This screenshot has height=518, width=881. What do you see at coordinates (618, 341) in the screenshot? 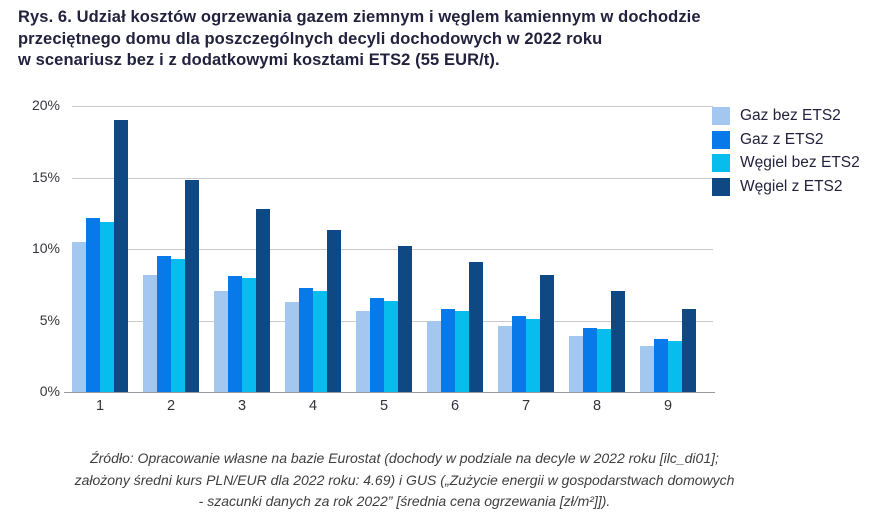
I see `bar-węgiel-z-ets2-decyl-8` at bounding box center [618, 341].